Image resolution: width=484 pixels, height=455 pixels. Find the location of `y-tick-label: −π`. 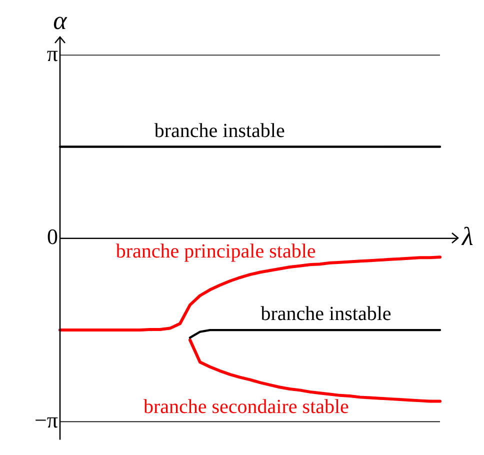

y-tick-label: −π is located at coordinates (46, 419).